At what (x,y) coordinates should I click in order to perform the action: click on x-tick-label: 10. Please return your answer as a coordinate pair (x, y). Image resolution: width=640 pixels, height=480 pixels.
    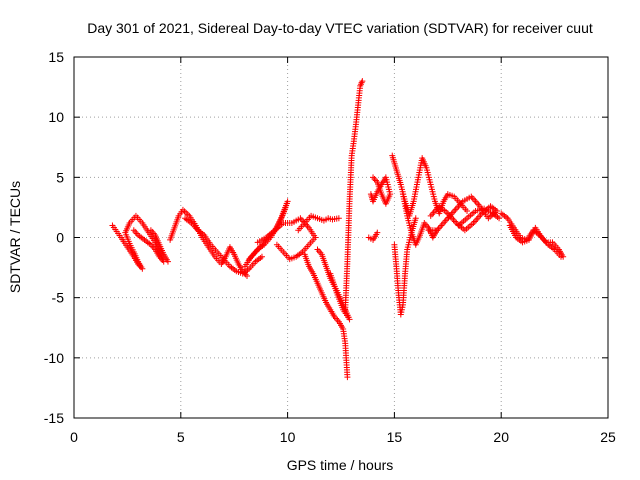
    Looking at the image, I should click on (288, 437).